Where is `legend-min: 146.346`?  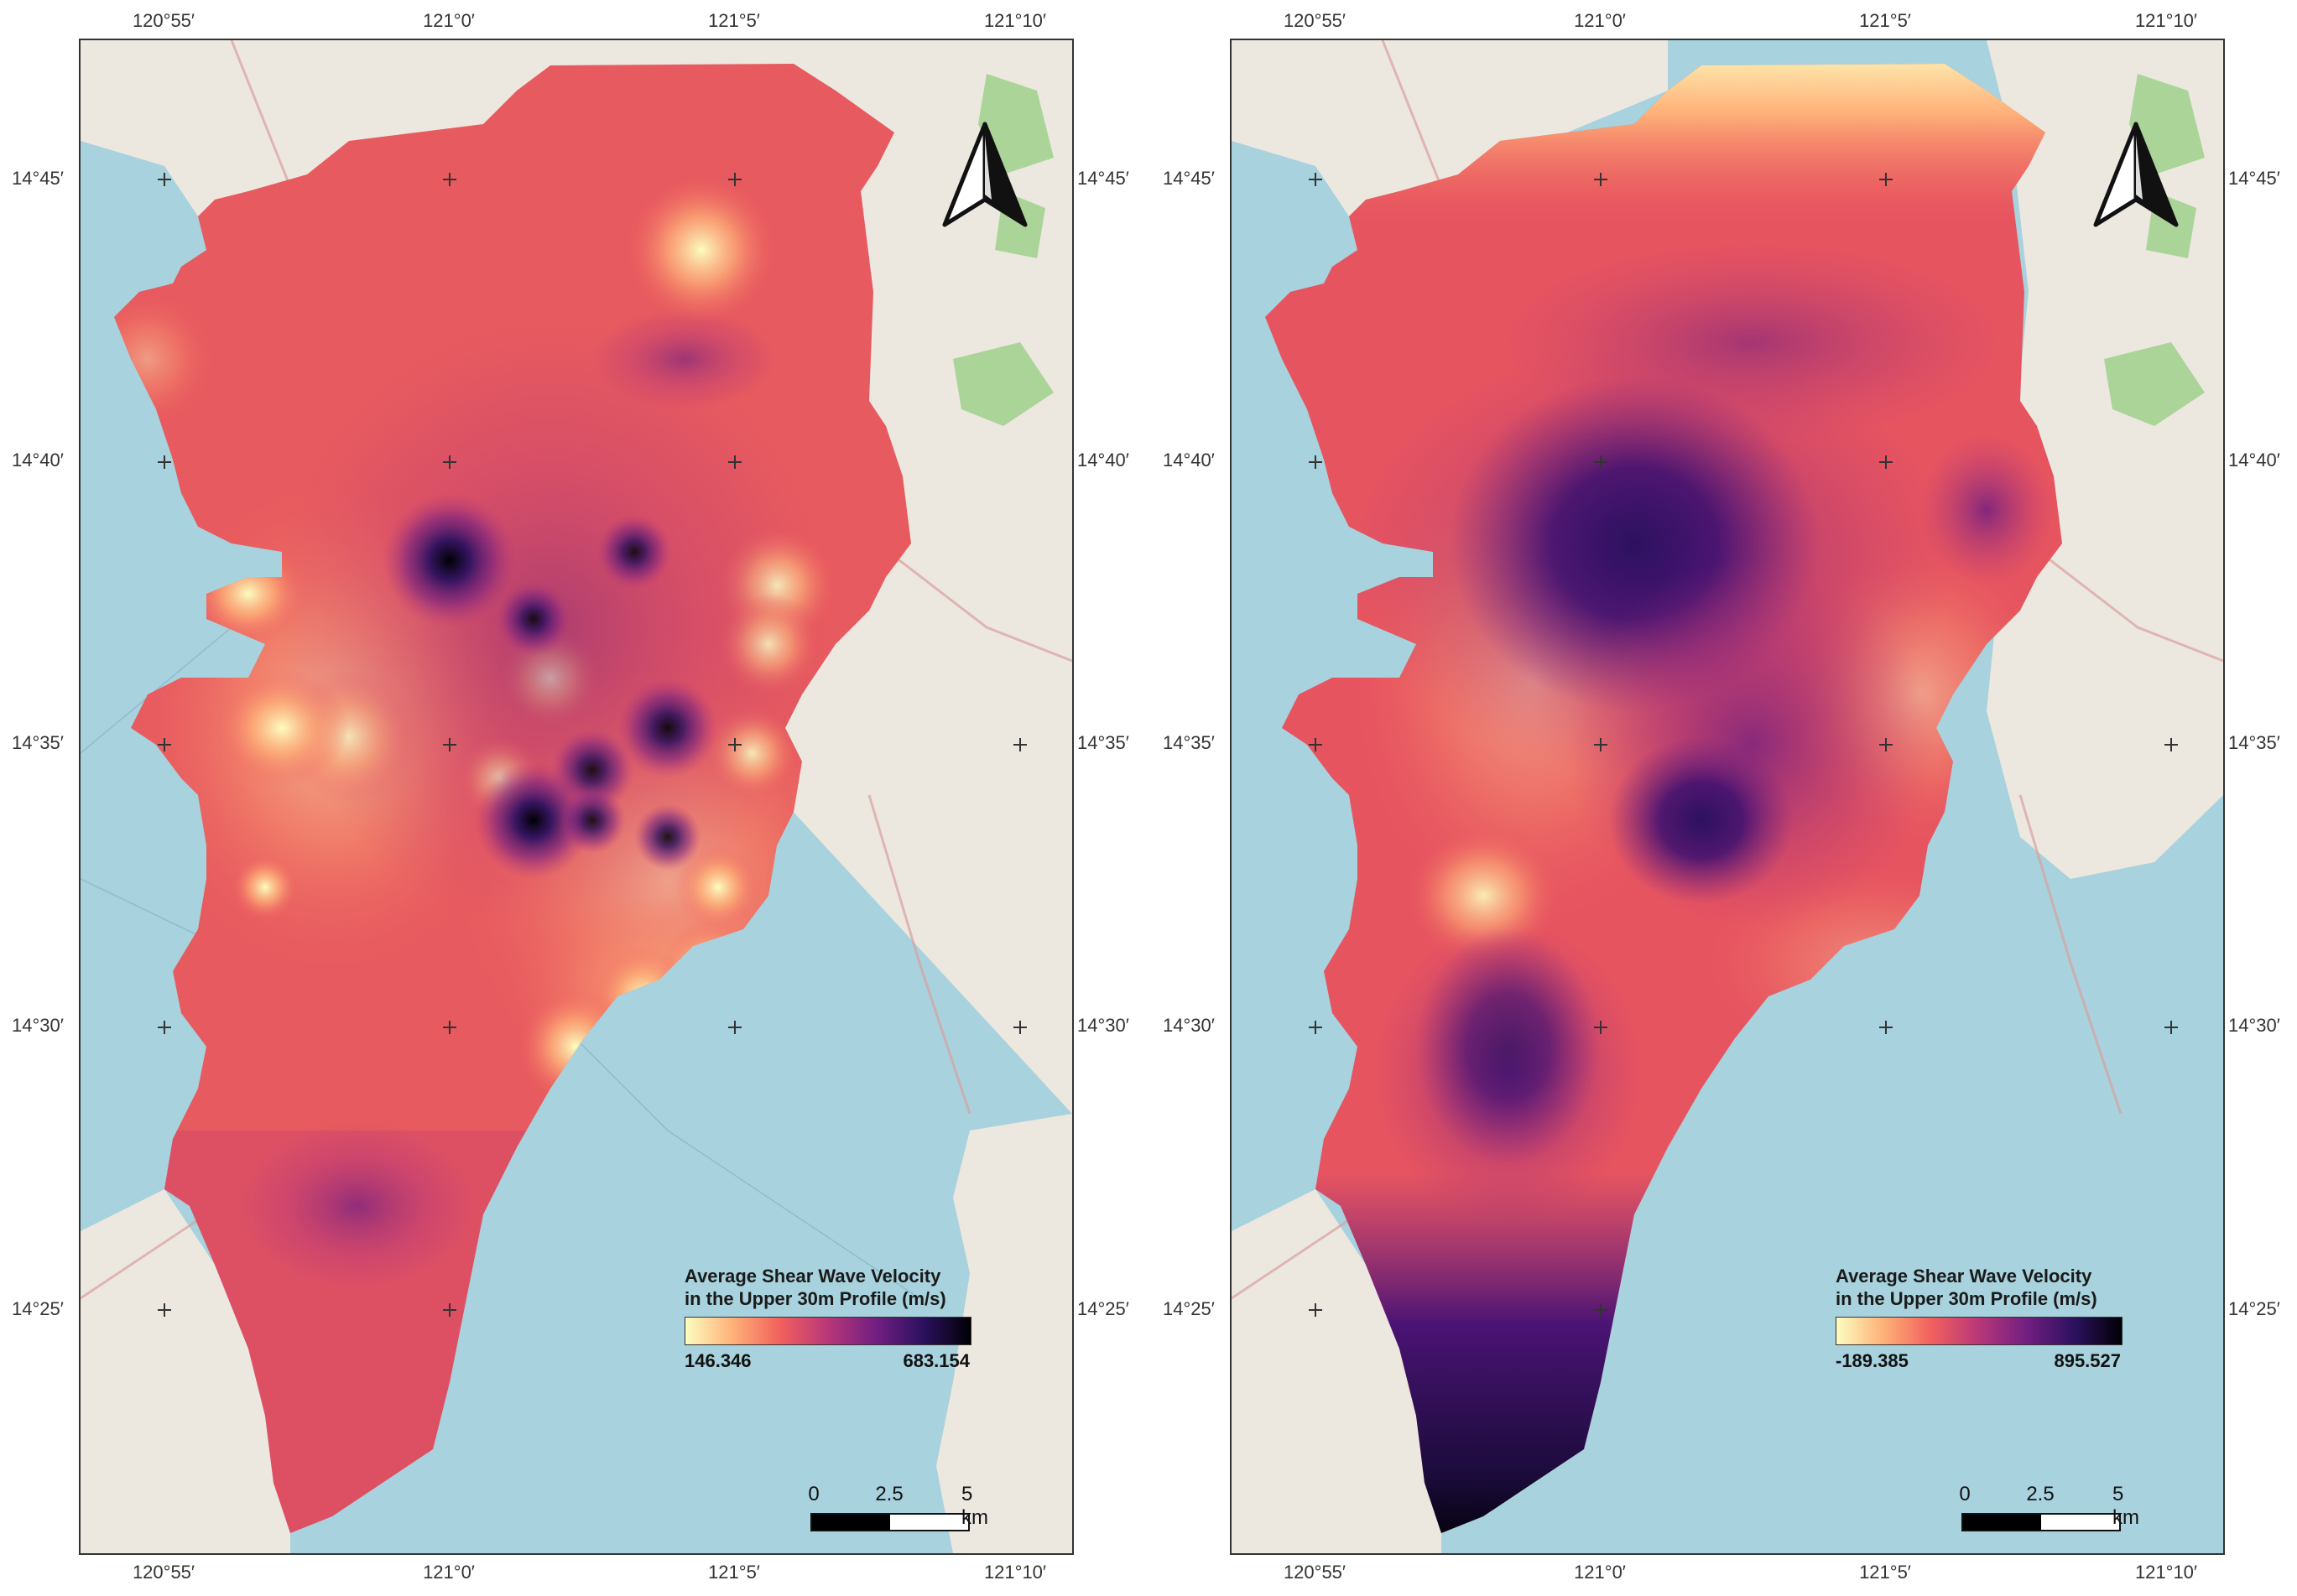 legend-min: 146.346 is located at coordinates (718, 1360).